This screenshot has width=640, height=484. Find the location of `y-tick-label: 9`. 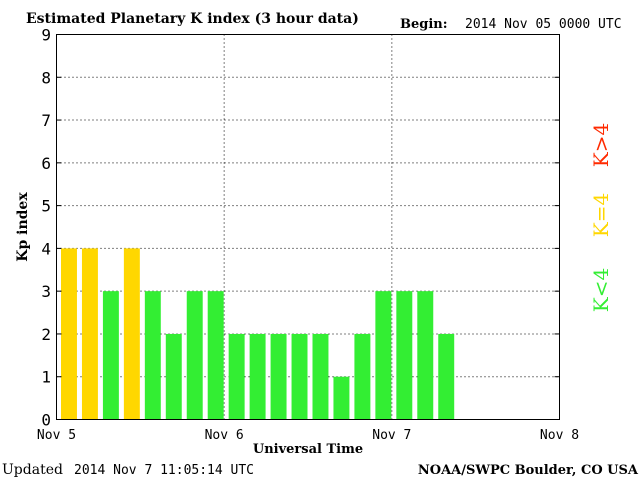

y-tick-label: 9 is located at coordinates (46, 35).